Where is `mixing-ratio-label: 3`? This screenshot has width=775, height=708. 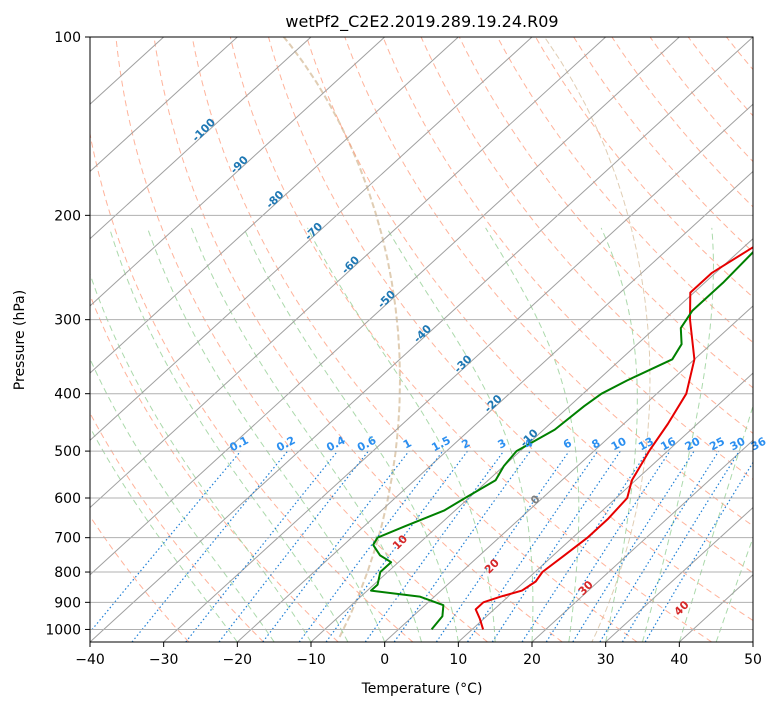
mixing-ratio-label: 3 is located at coordinates (502, 443).